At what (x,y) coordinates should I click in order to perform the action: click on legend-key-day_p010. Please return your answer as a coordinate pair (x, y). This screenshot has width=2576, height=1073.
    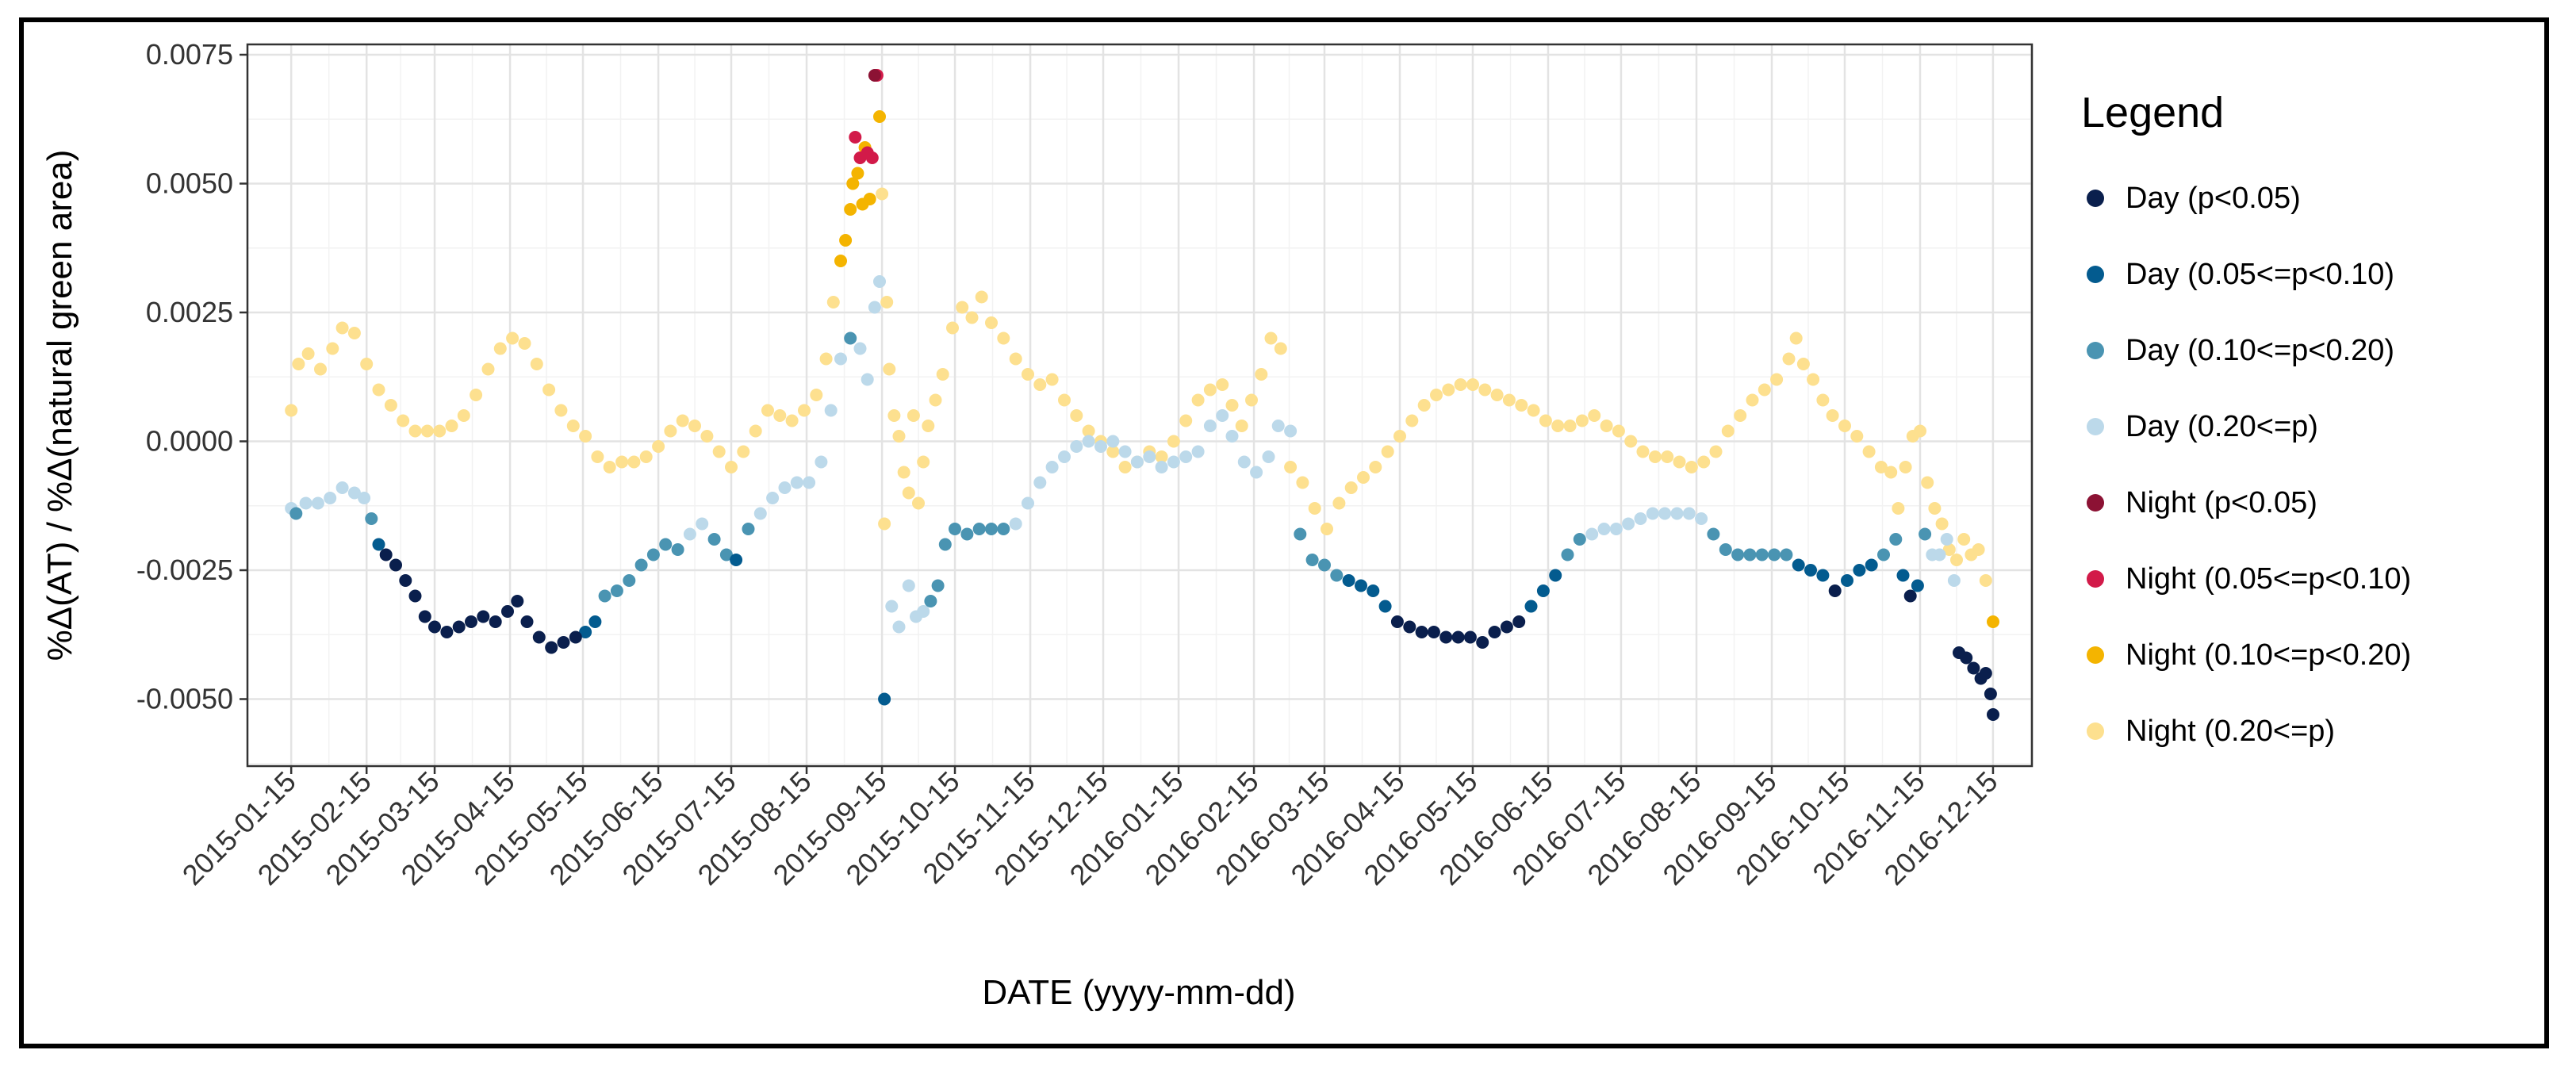
    Looking at the image, I should click on (2095, 275).